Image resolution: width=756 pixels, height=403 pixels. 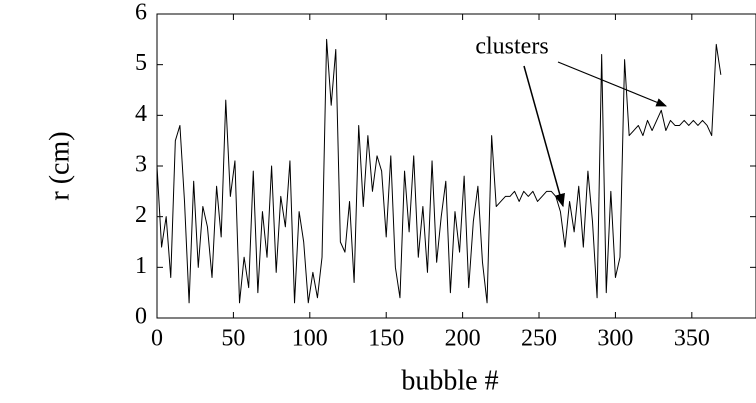 I want to click on x-tick-label: 300, so click(x=615, y=339).